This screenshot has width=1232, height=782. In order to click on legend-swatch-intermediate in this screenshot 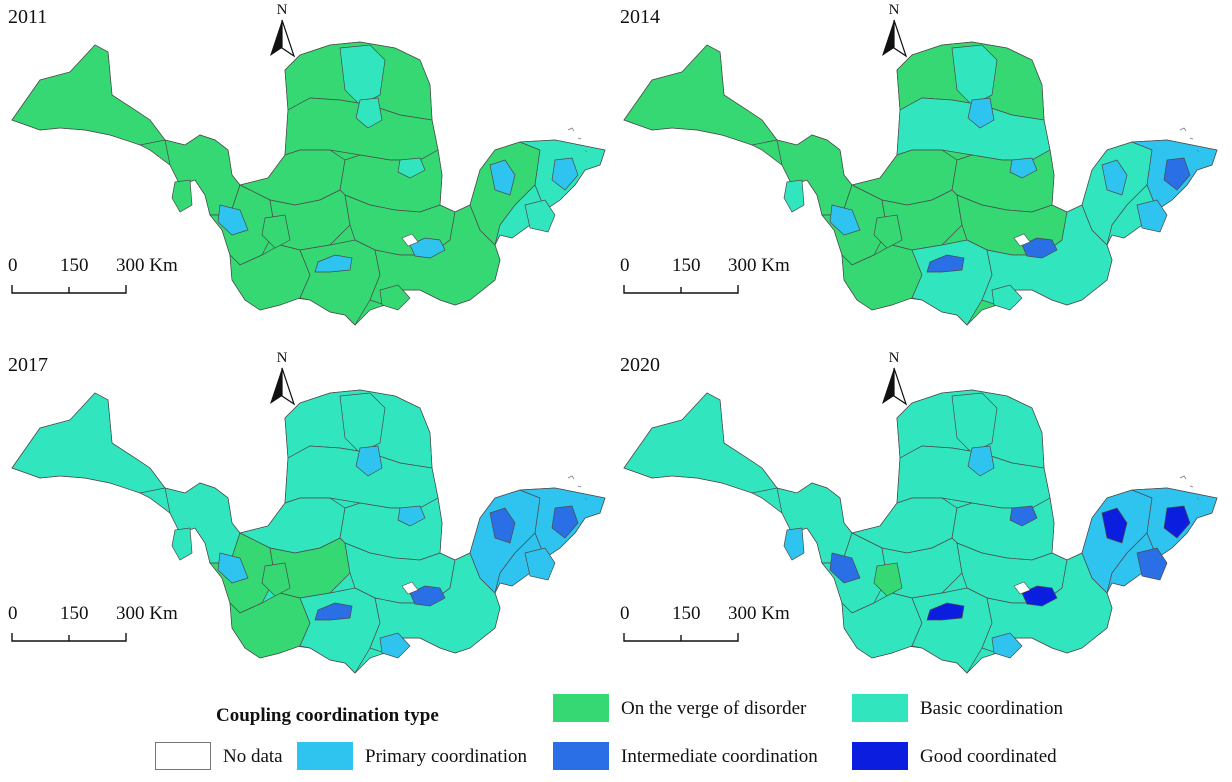, I will do `click(581, 756)`.